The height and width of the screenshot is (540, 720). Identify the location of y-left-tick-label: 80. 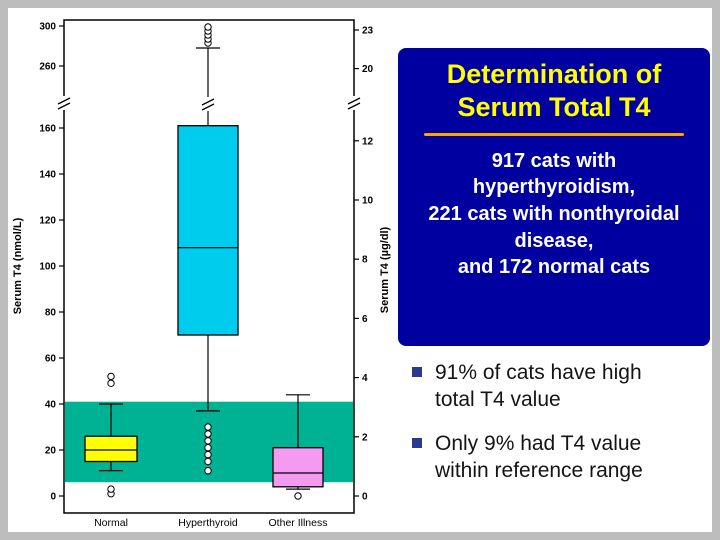
(51, 313).